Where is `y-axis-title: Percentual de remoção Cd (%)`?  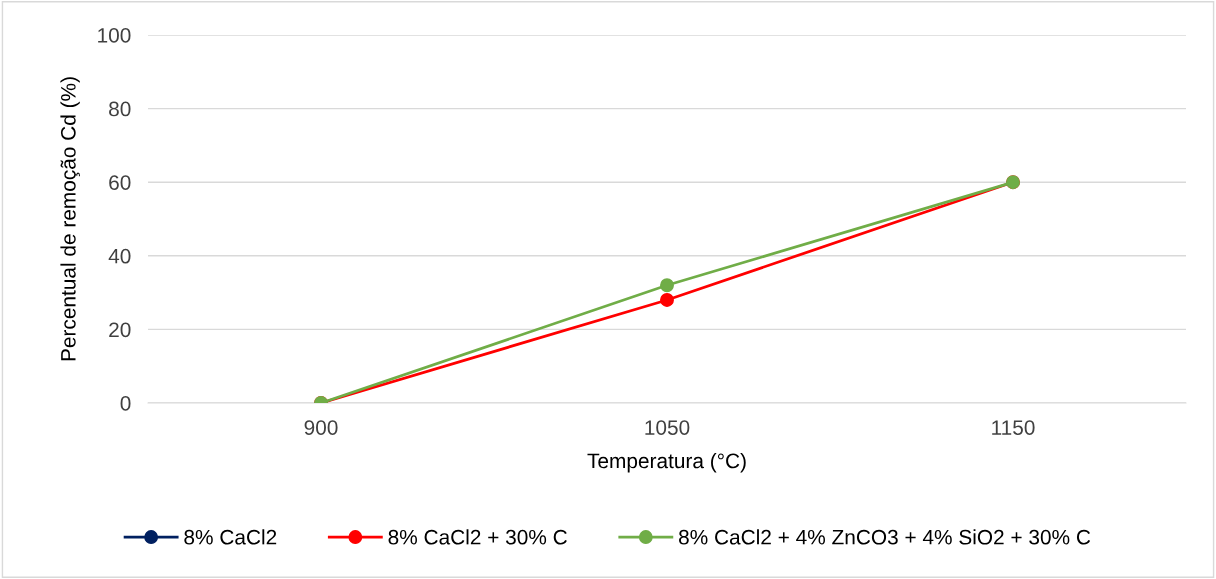 y-axis-title: Percentual de remoção Cd (%) is located at coordinates (70, 219).